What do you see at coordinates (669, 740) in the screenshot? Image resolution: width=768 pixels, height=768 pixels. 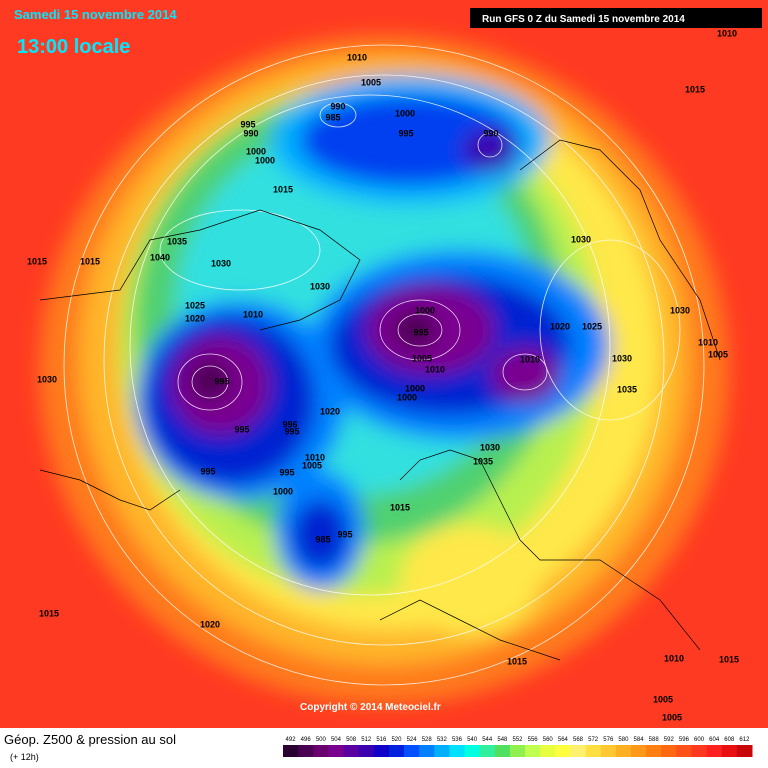 I see `legend-label: 592` at bounding box center [669, 740].